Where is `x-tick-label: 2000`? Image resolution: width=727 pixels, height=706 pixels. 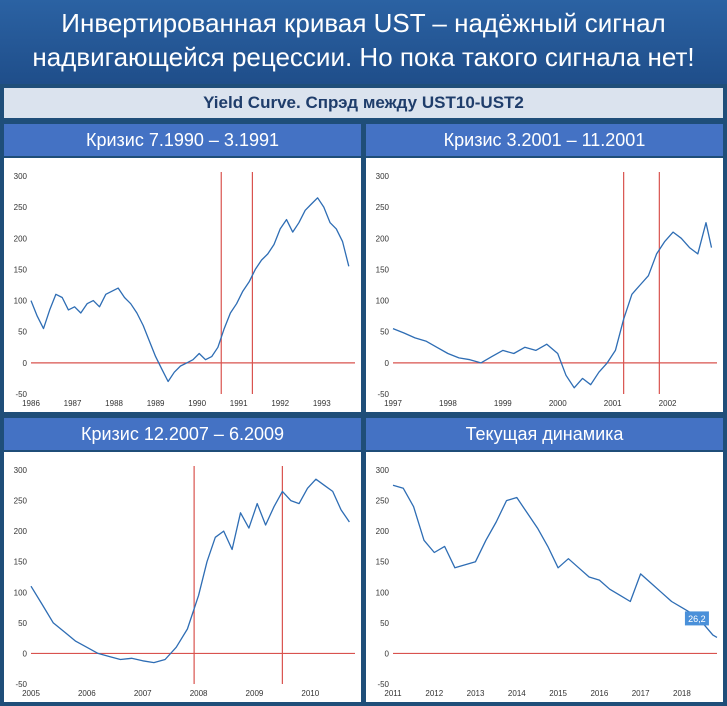
x-tick-label: 2000 is located at coordinates (558, 403).